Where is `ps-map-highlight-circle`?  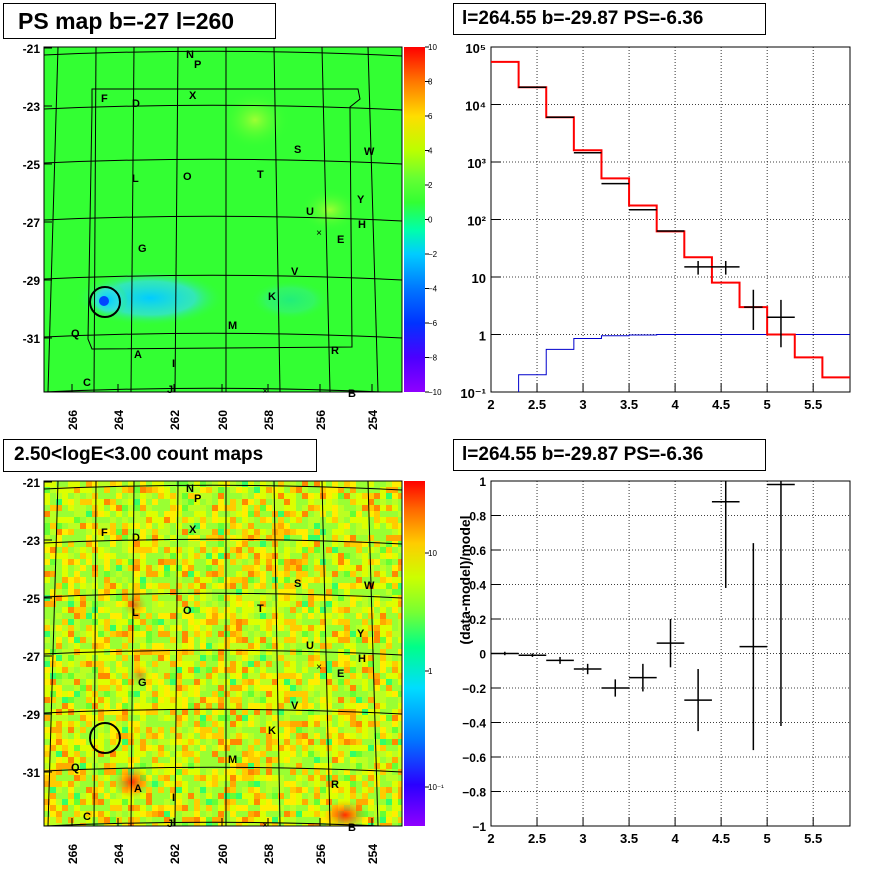 ps-map-highlight-circle is located at coordinates (105, 302).